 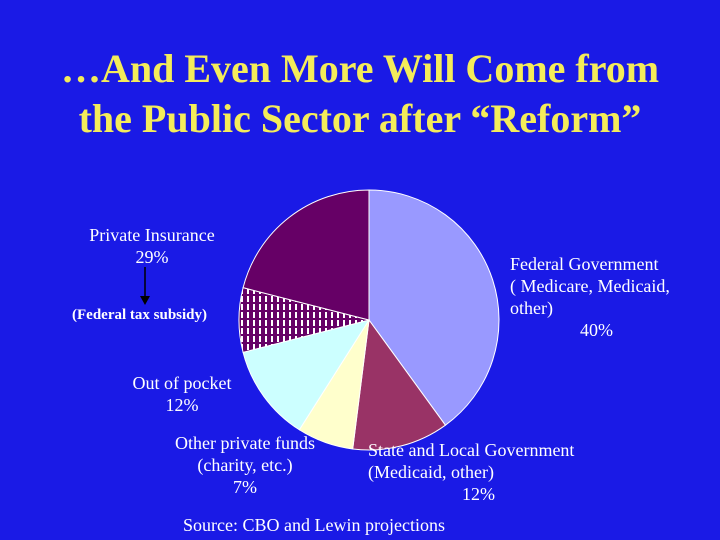 I want to click on private-insurance-pct: 29%, so click(x=152, y=257).